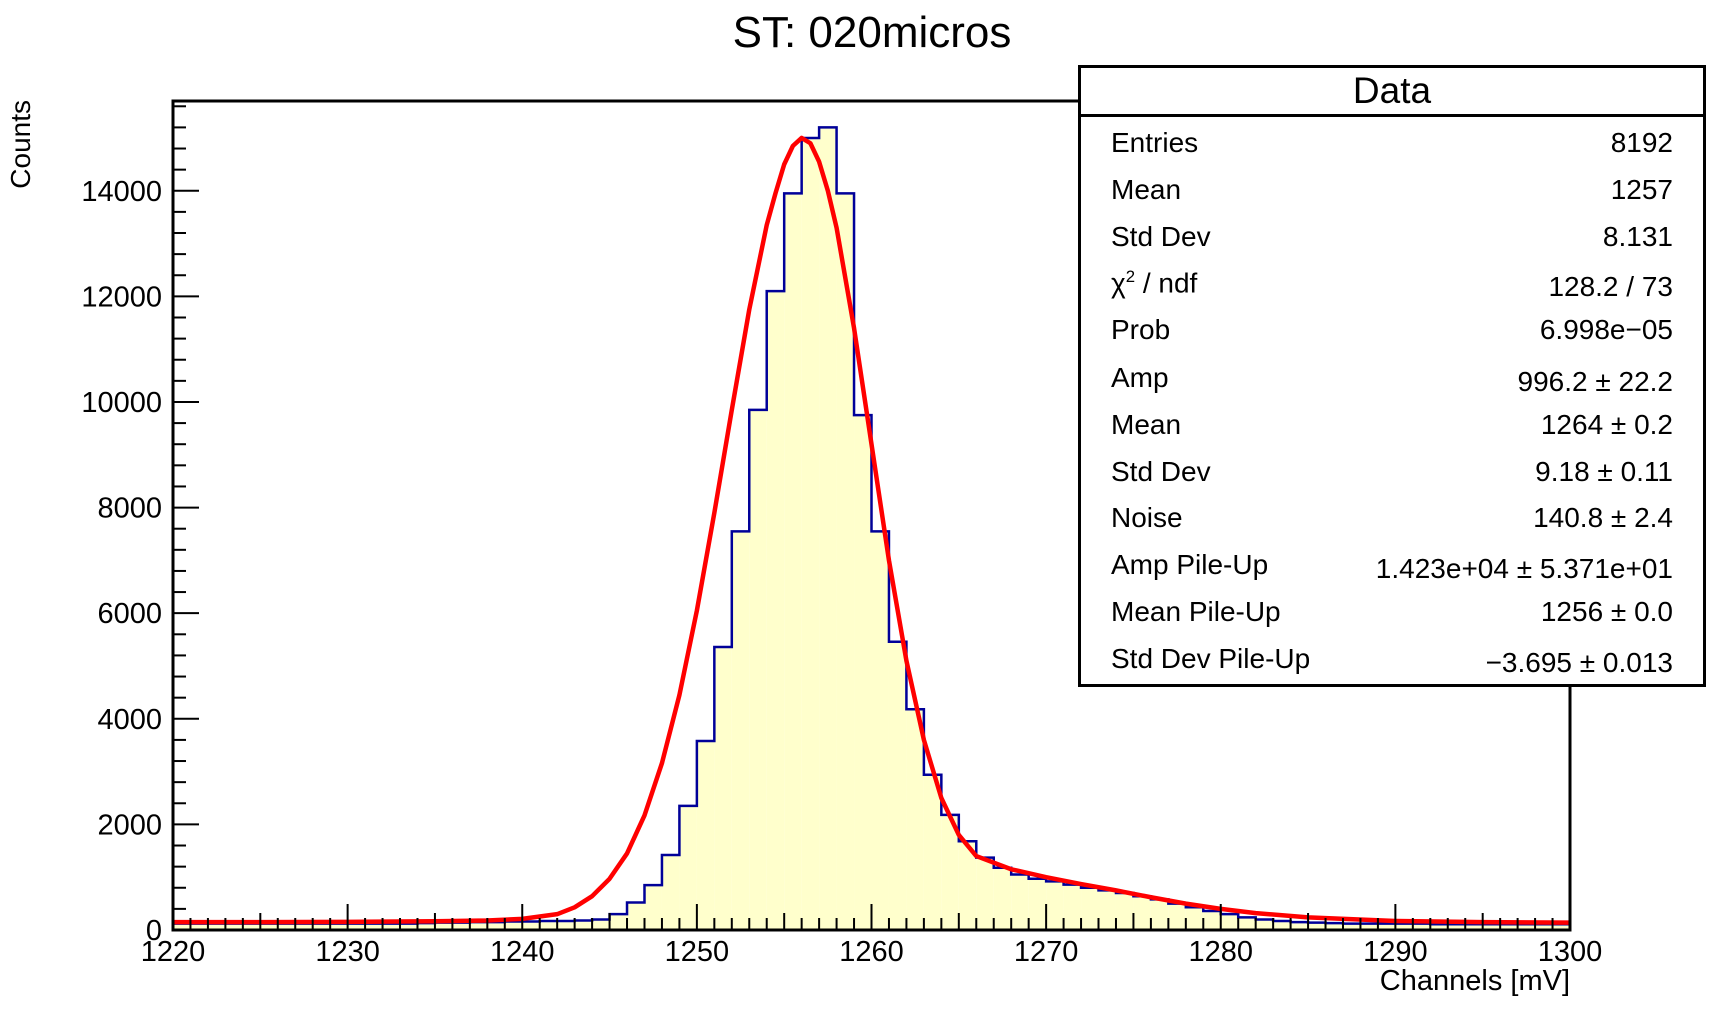 This screenshot has height=1024, width=1730. I want to click on stats-label-superscript: 2, so click(1130, 276).